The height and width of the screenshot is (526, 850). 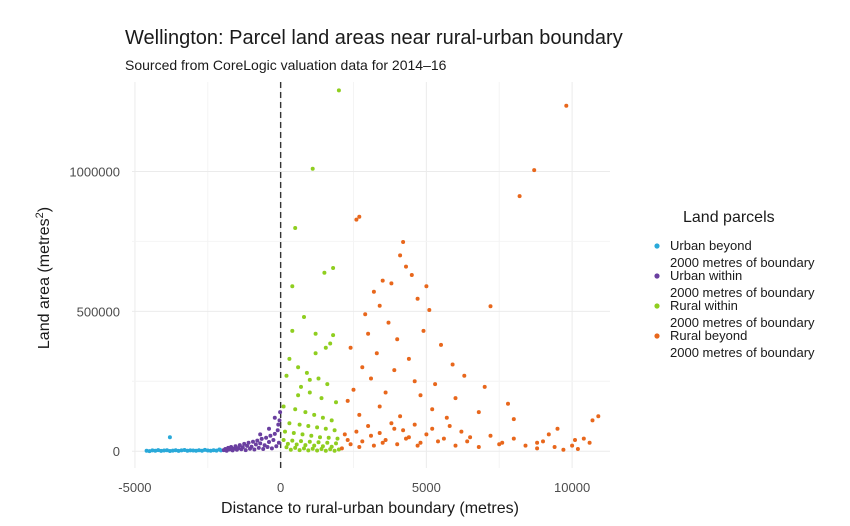 I want to click on x-axis: -5000 0 5000 10000, so click(x=354, y=487).